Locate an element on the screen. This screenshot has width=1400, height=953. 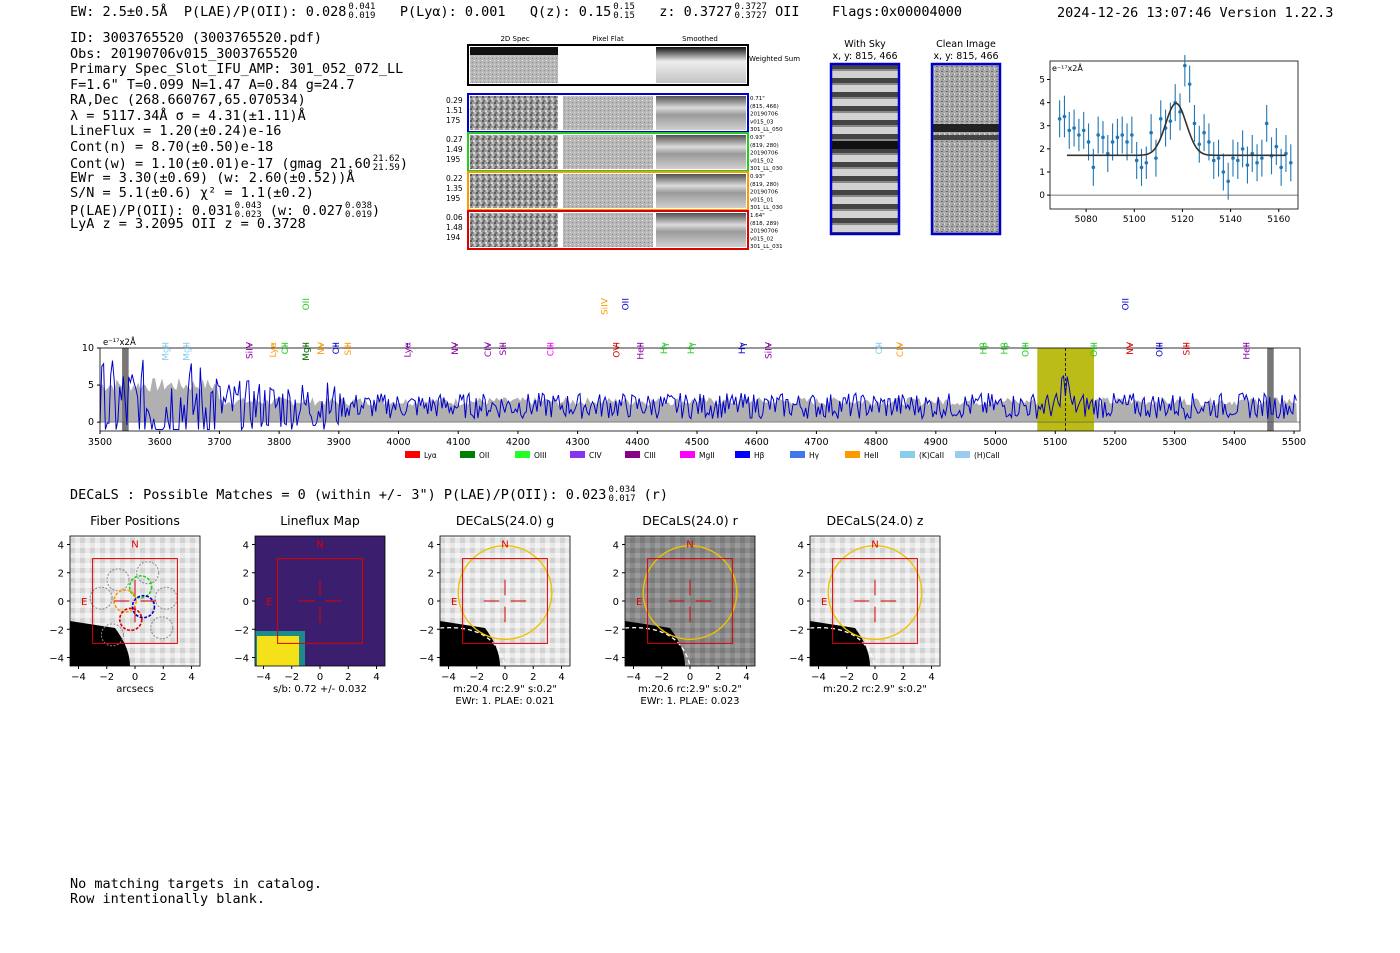
cutout-row-right-value: 301_LL_031 is located at coordinates (766, 247).